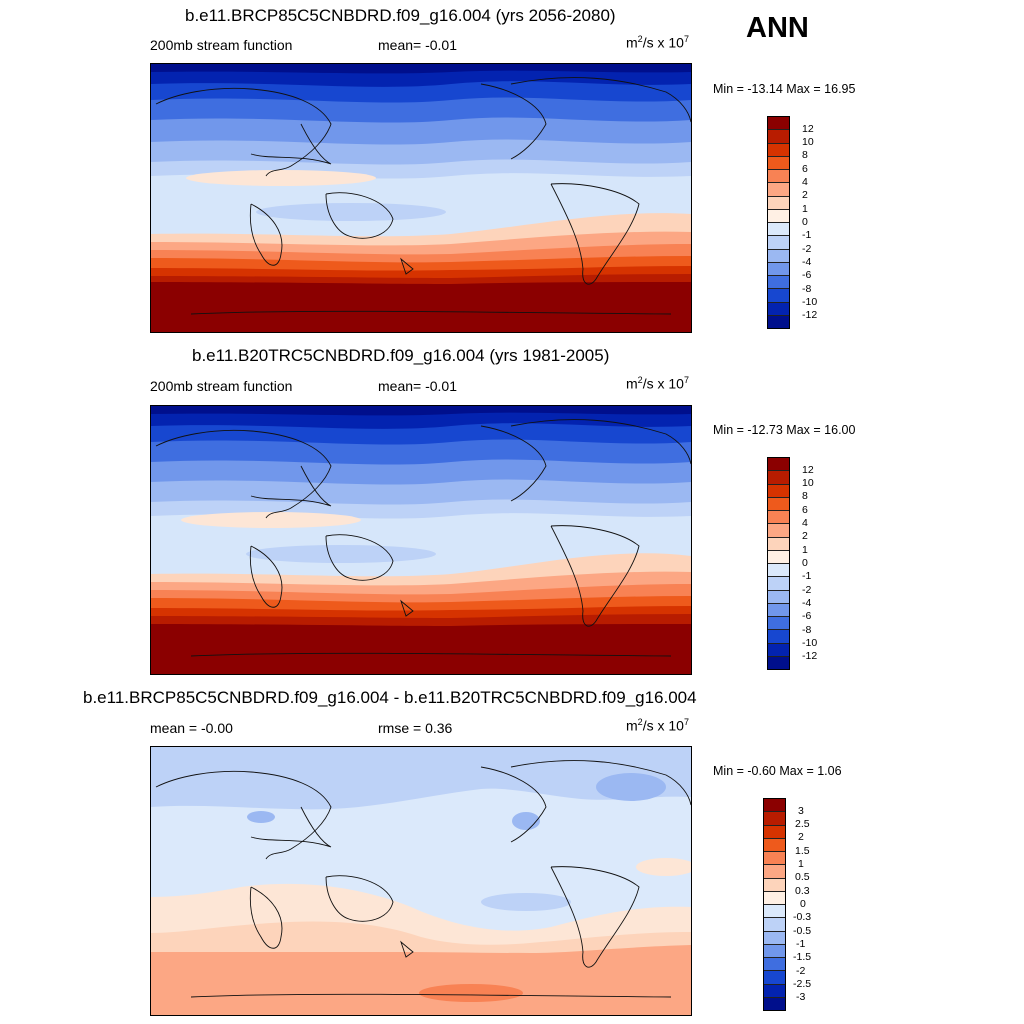 The height and width of the screenshot is (1024, 1024). Describe the element at coordinates (417, 45) in the screenshot. I see `panel1-mean-label: mean= -0.01` at that location.